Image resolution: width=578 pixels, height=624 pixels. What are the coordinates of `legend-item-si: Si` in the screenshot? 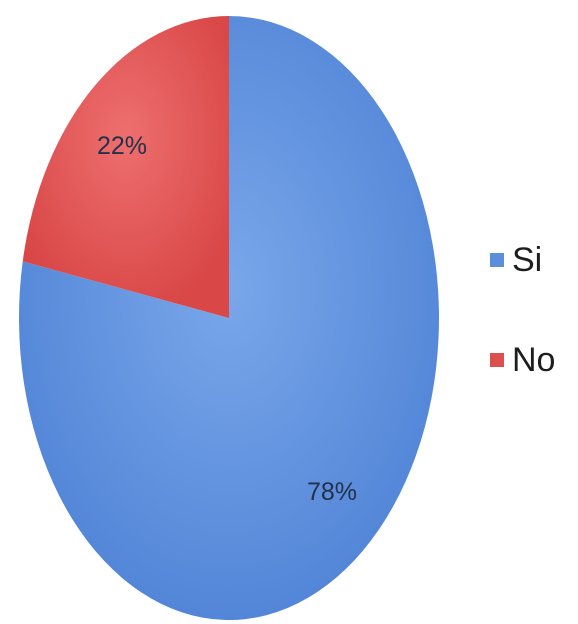 It's located at (522, 260).